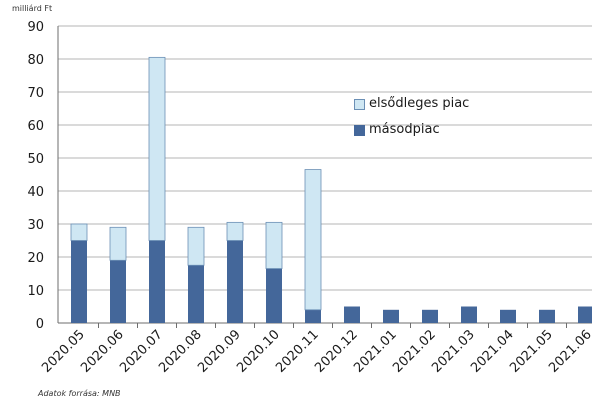 This screenshot has width=592, height=399. Describe the element at coordinates (404, 129) in the screenshot. I see `legend-label-secondary: másodpiac` at that location.